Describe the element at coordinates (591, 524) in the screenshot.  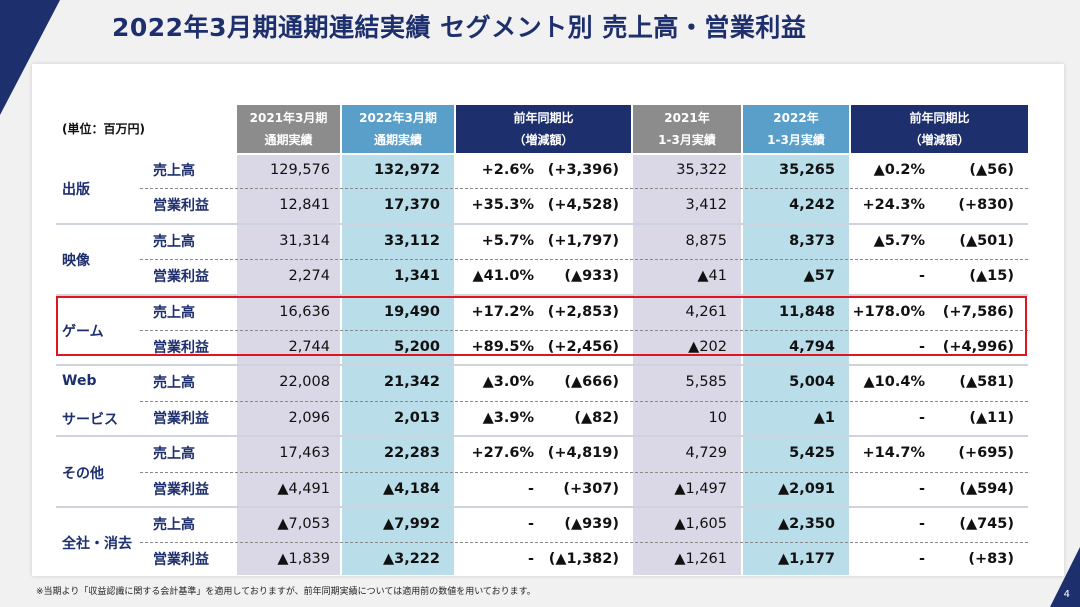
I see `table-cell-fy-amt: (▲939)` at that location.